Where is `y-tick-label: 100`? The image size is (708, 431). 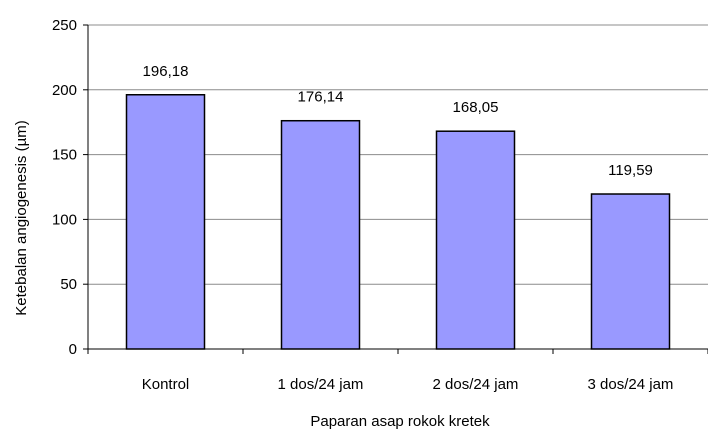
y-tick-label: 100 is located at coordinates (64, 219).